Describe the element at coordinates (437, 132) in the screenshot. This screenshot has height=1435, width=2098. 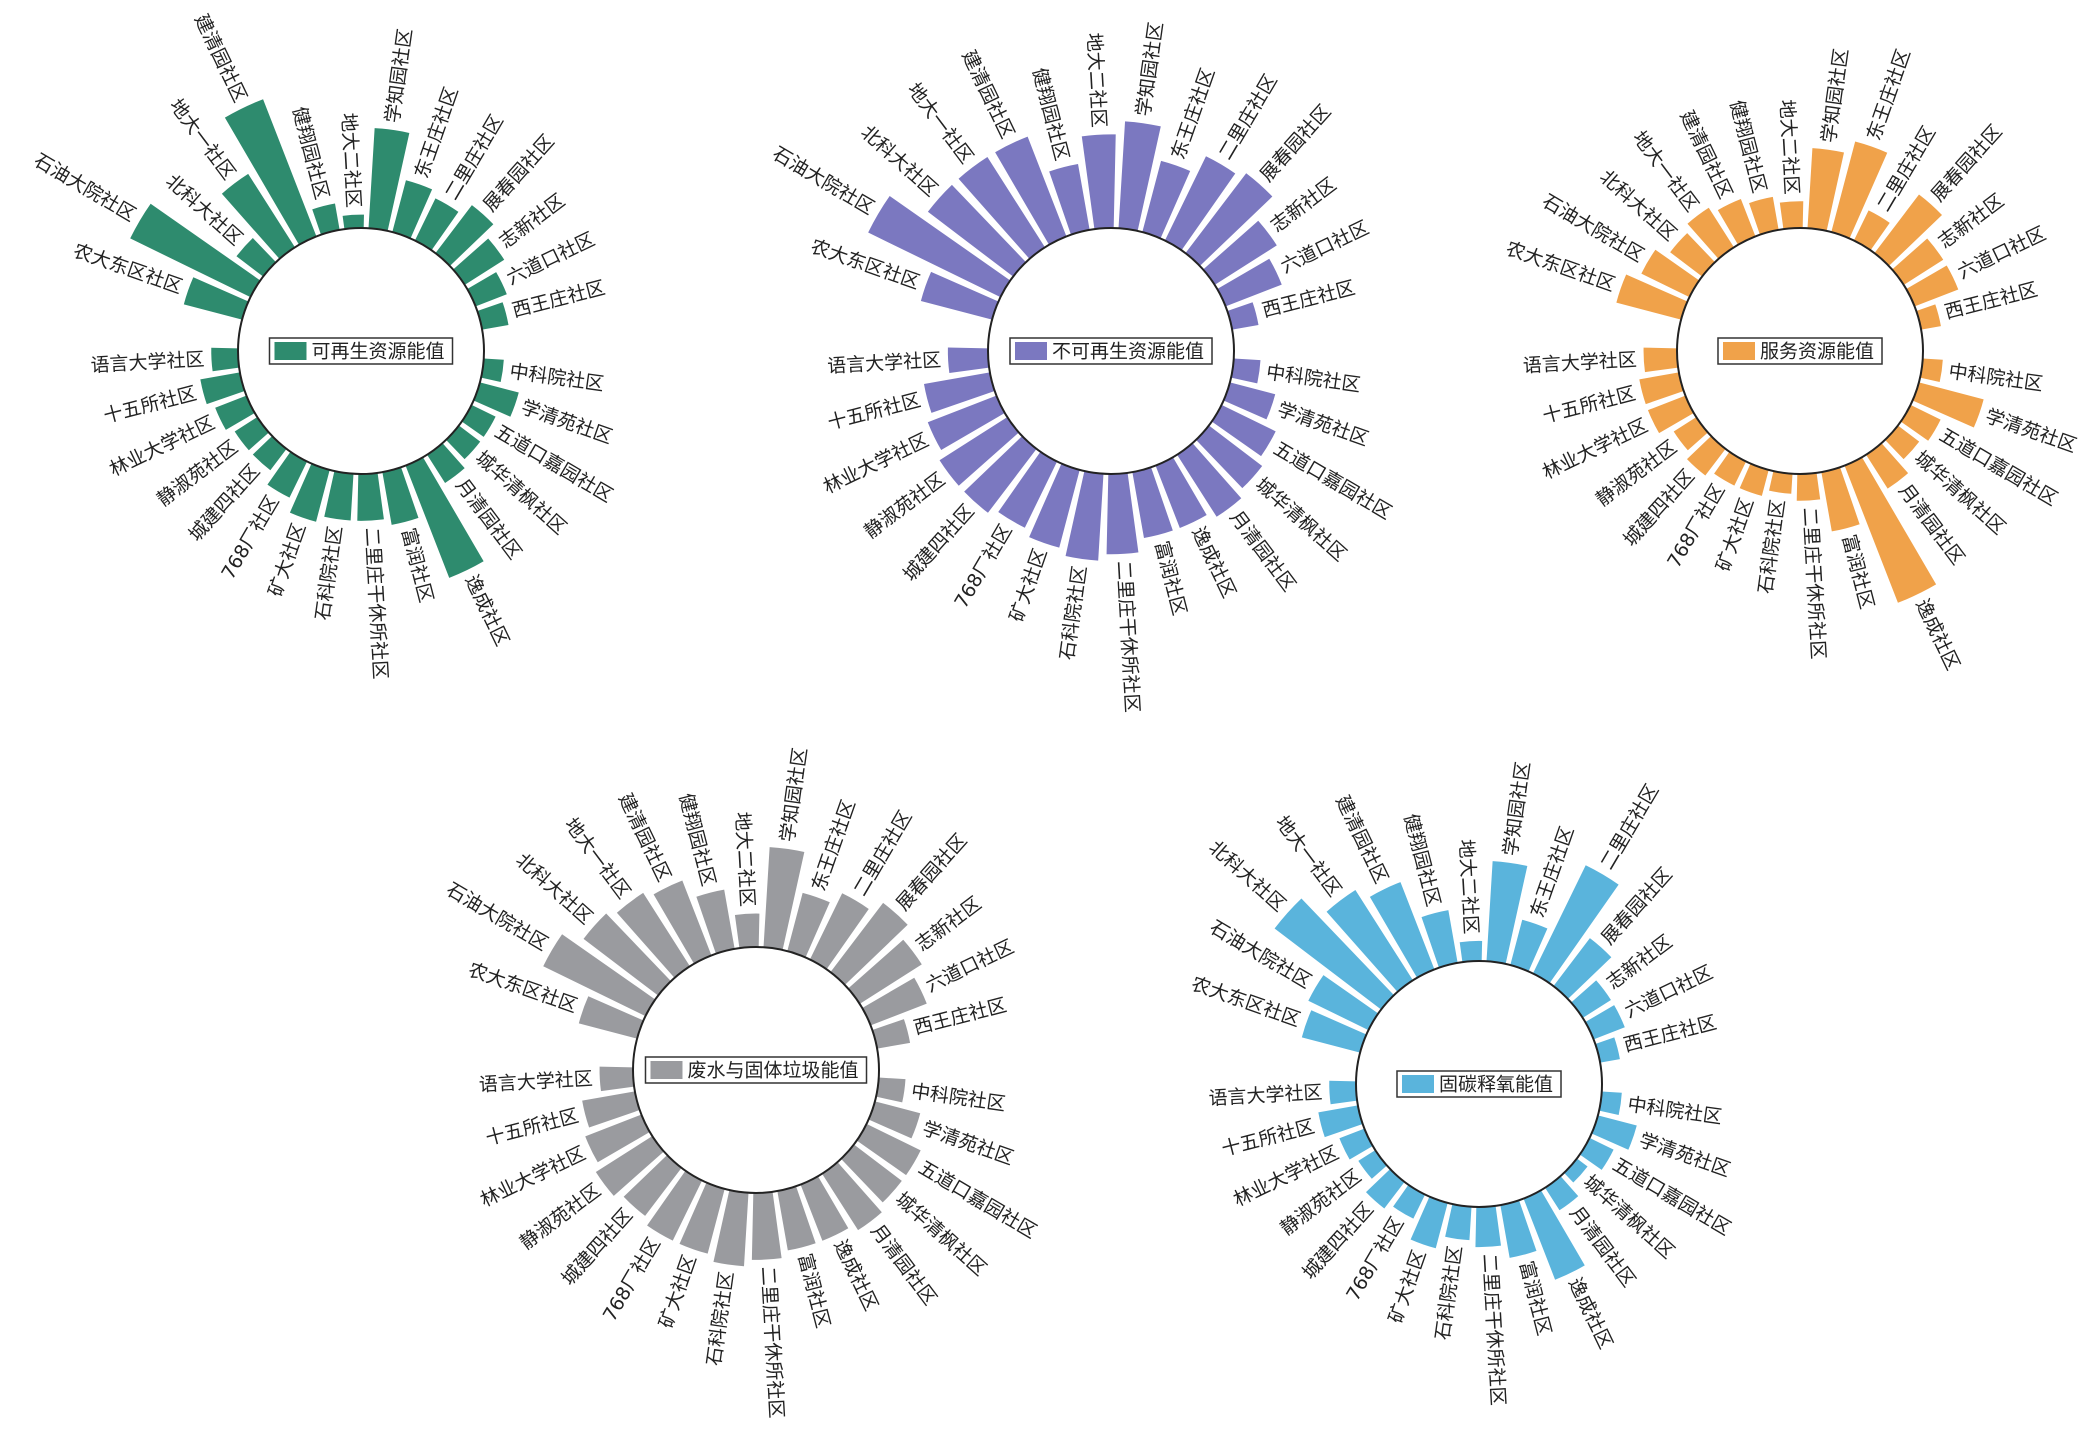
I see `category-label: 东王庄社区` at that location.